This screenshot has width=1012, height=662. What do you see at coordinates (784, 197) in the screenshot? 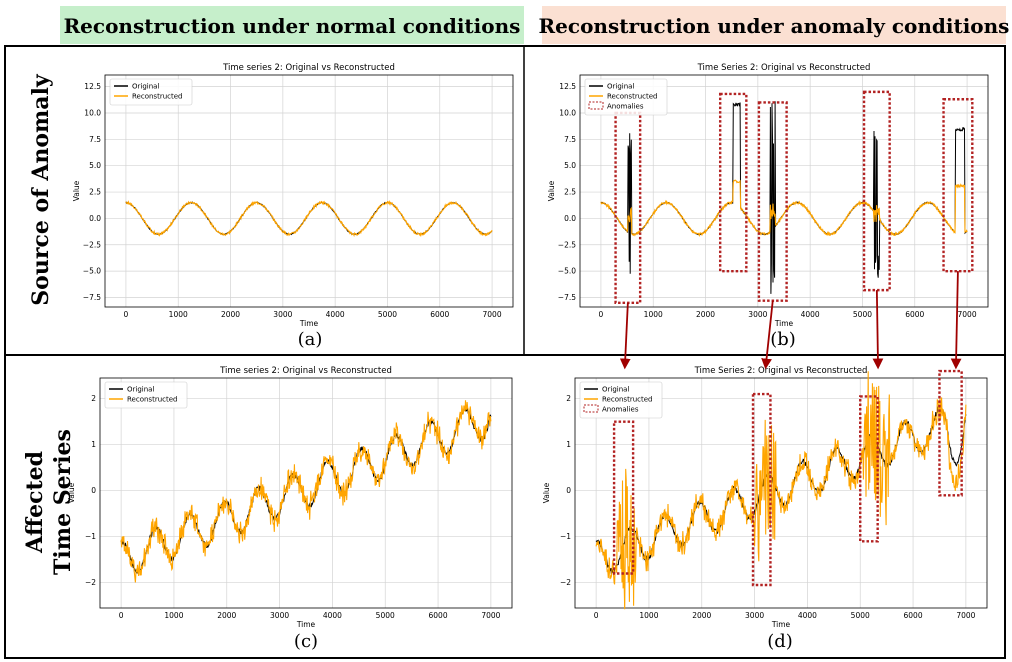
I see `series-original` at bounding box center [784, 197].